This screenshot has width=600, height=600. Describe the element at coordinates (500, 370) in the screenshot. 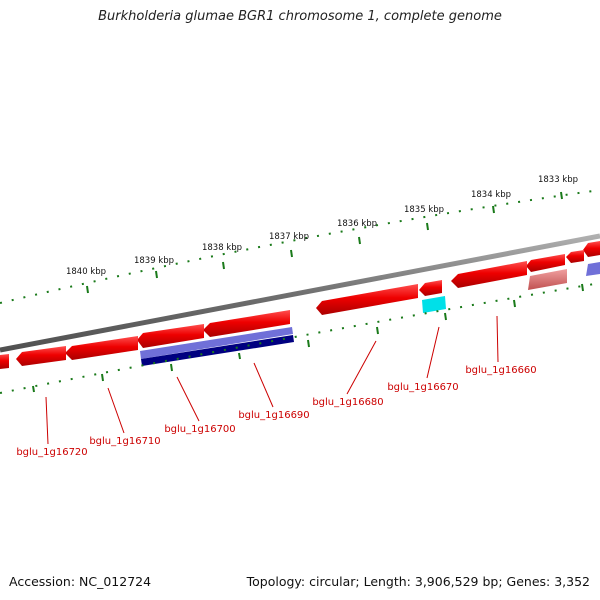

I see `gene-label-16660: bglu_1g16660` at that location.